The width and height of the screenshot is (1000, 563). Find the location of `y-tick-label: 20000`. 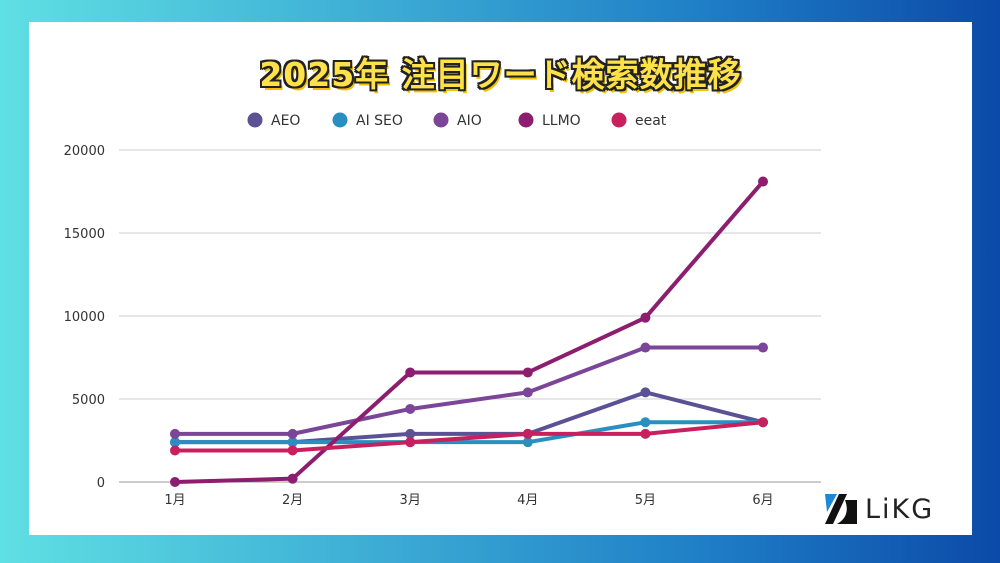

y-tick-label: 20000 is located at coordinates (84, 151).